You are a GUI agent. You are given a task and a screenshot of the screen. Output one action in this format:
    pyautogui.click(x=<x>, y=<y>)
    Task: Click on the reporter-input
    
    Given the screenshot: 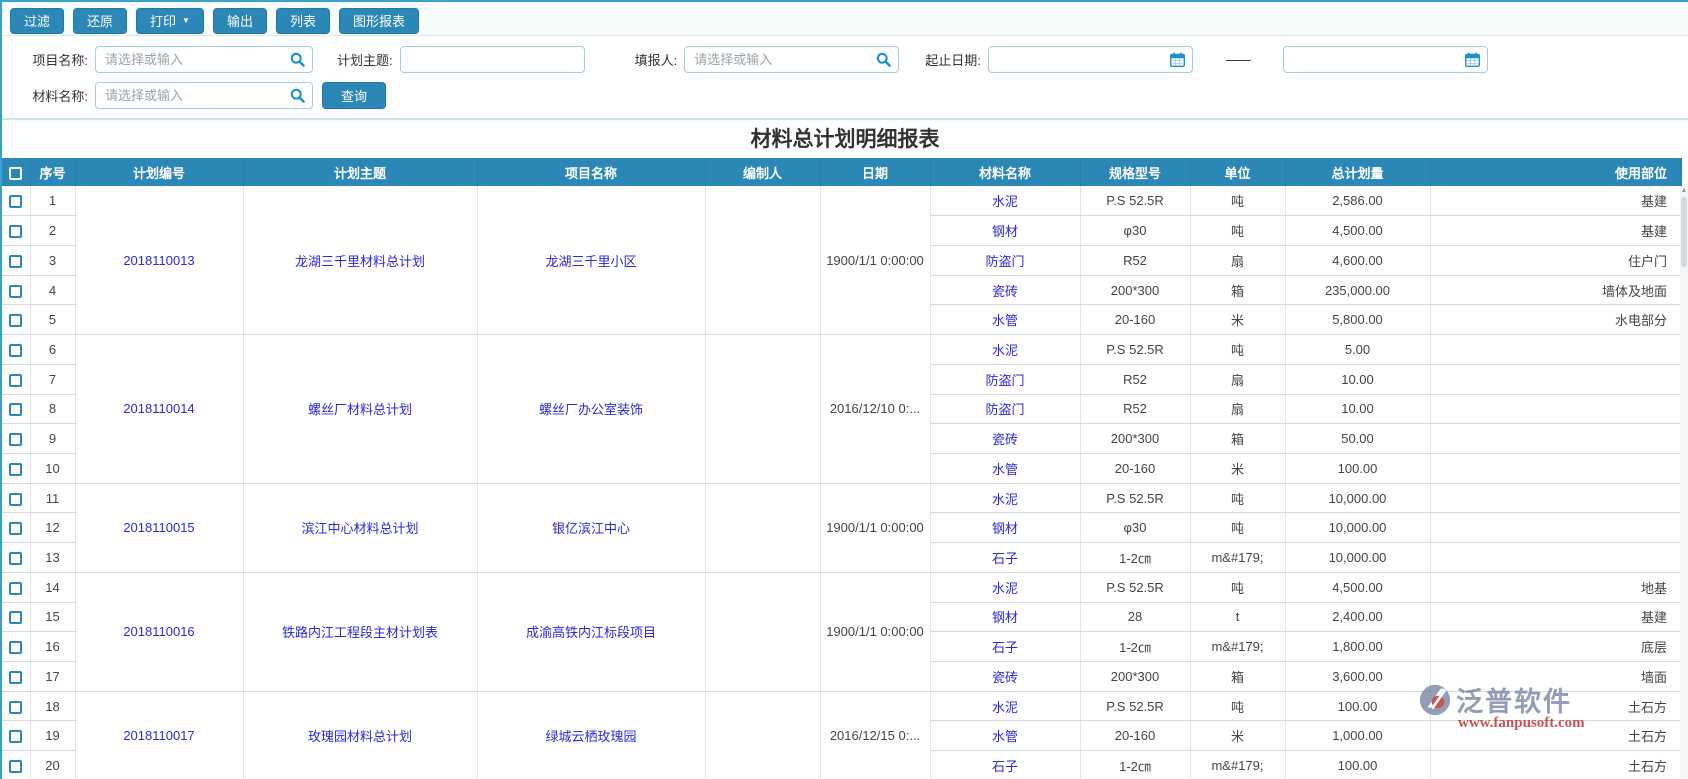 What is the action you would take?
    pyautogui.click(x=792, y=59)
    